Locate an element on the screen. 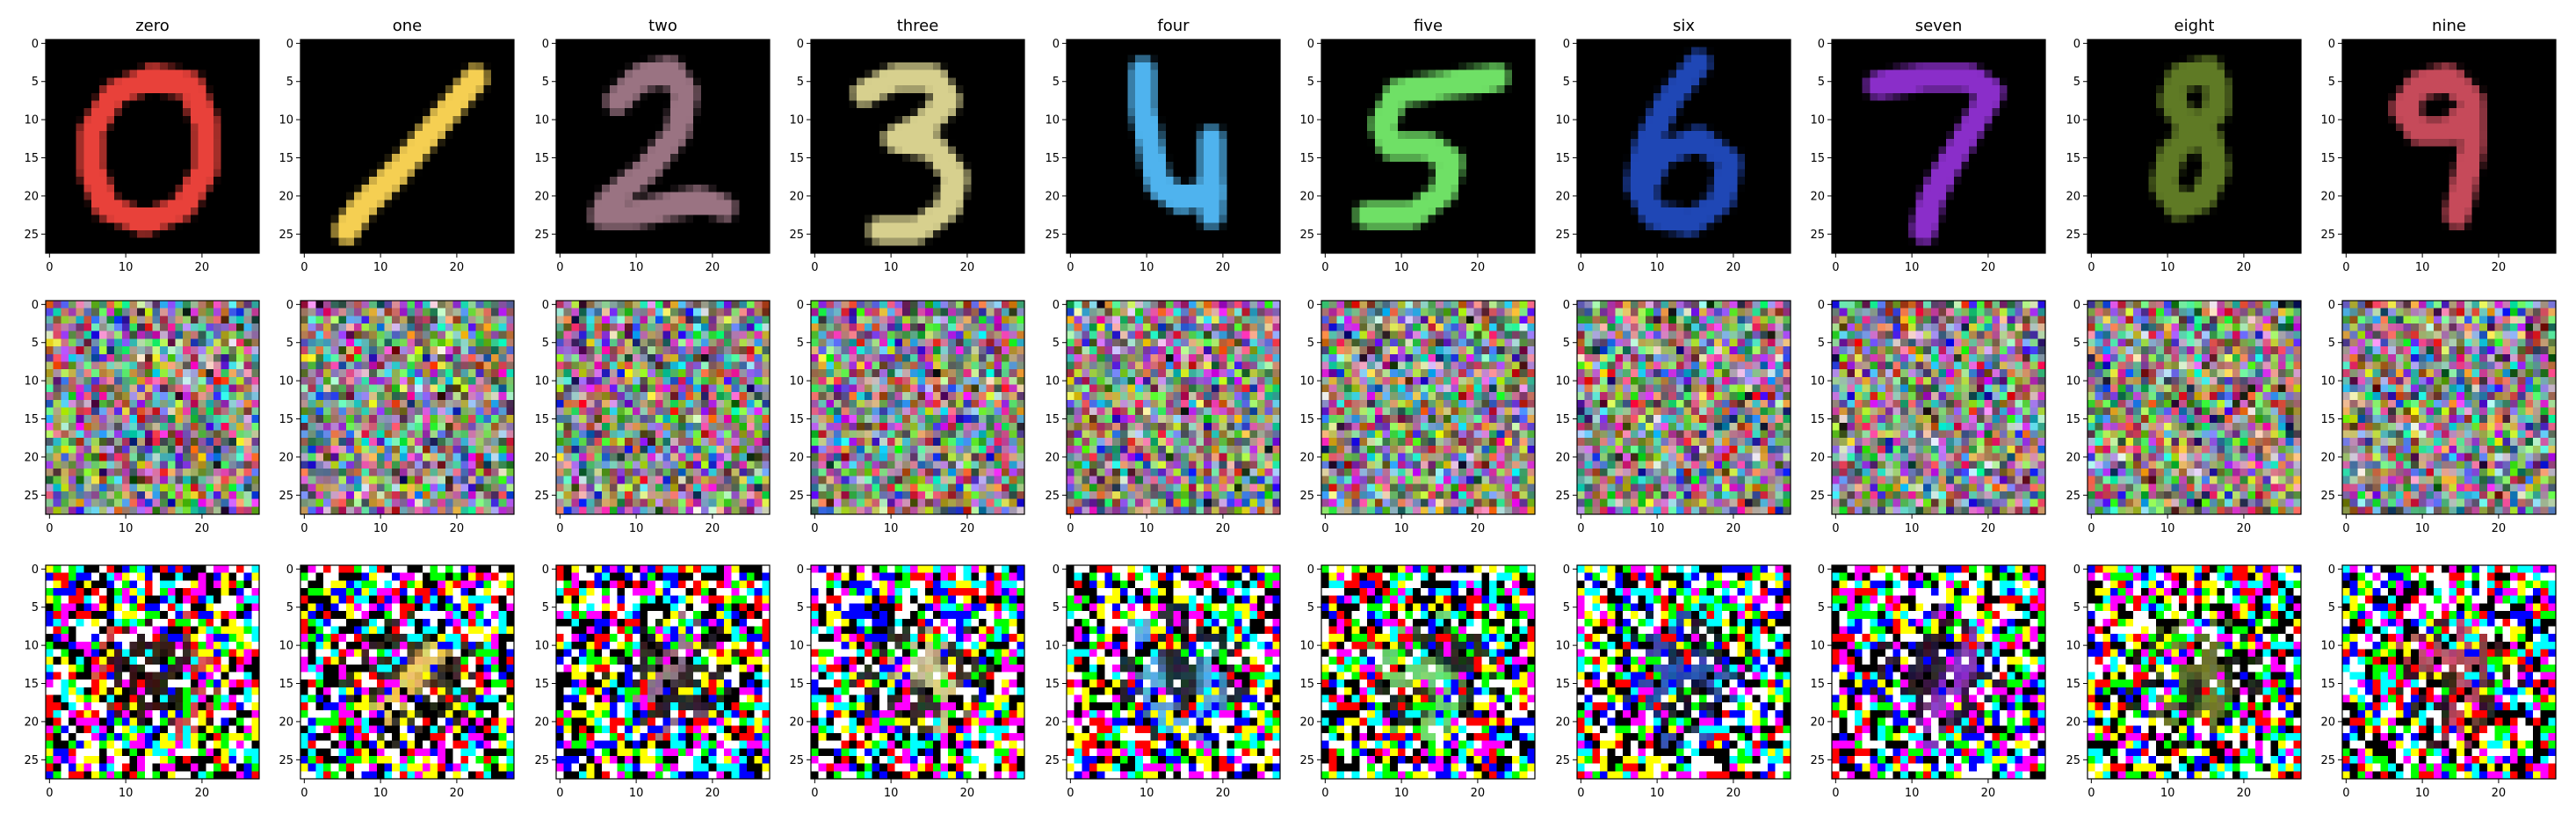 The image size is (2576, 814). panel-r1-c7 is located at coordinates (1936, 409).